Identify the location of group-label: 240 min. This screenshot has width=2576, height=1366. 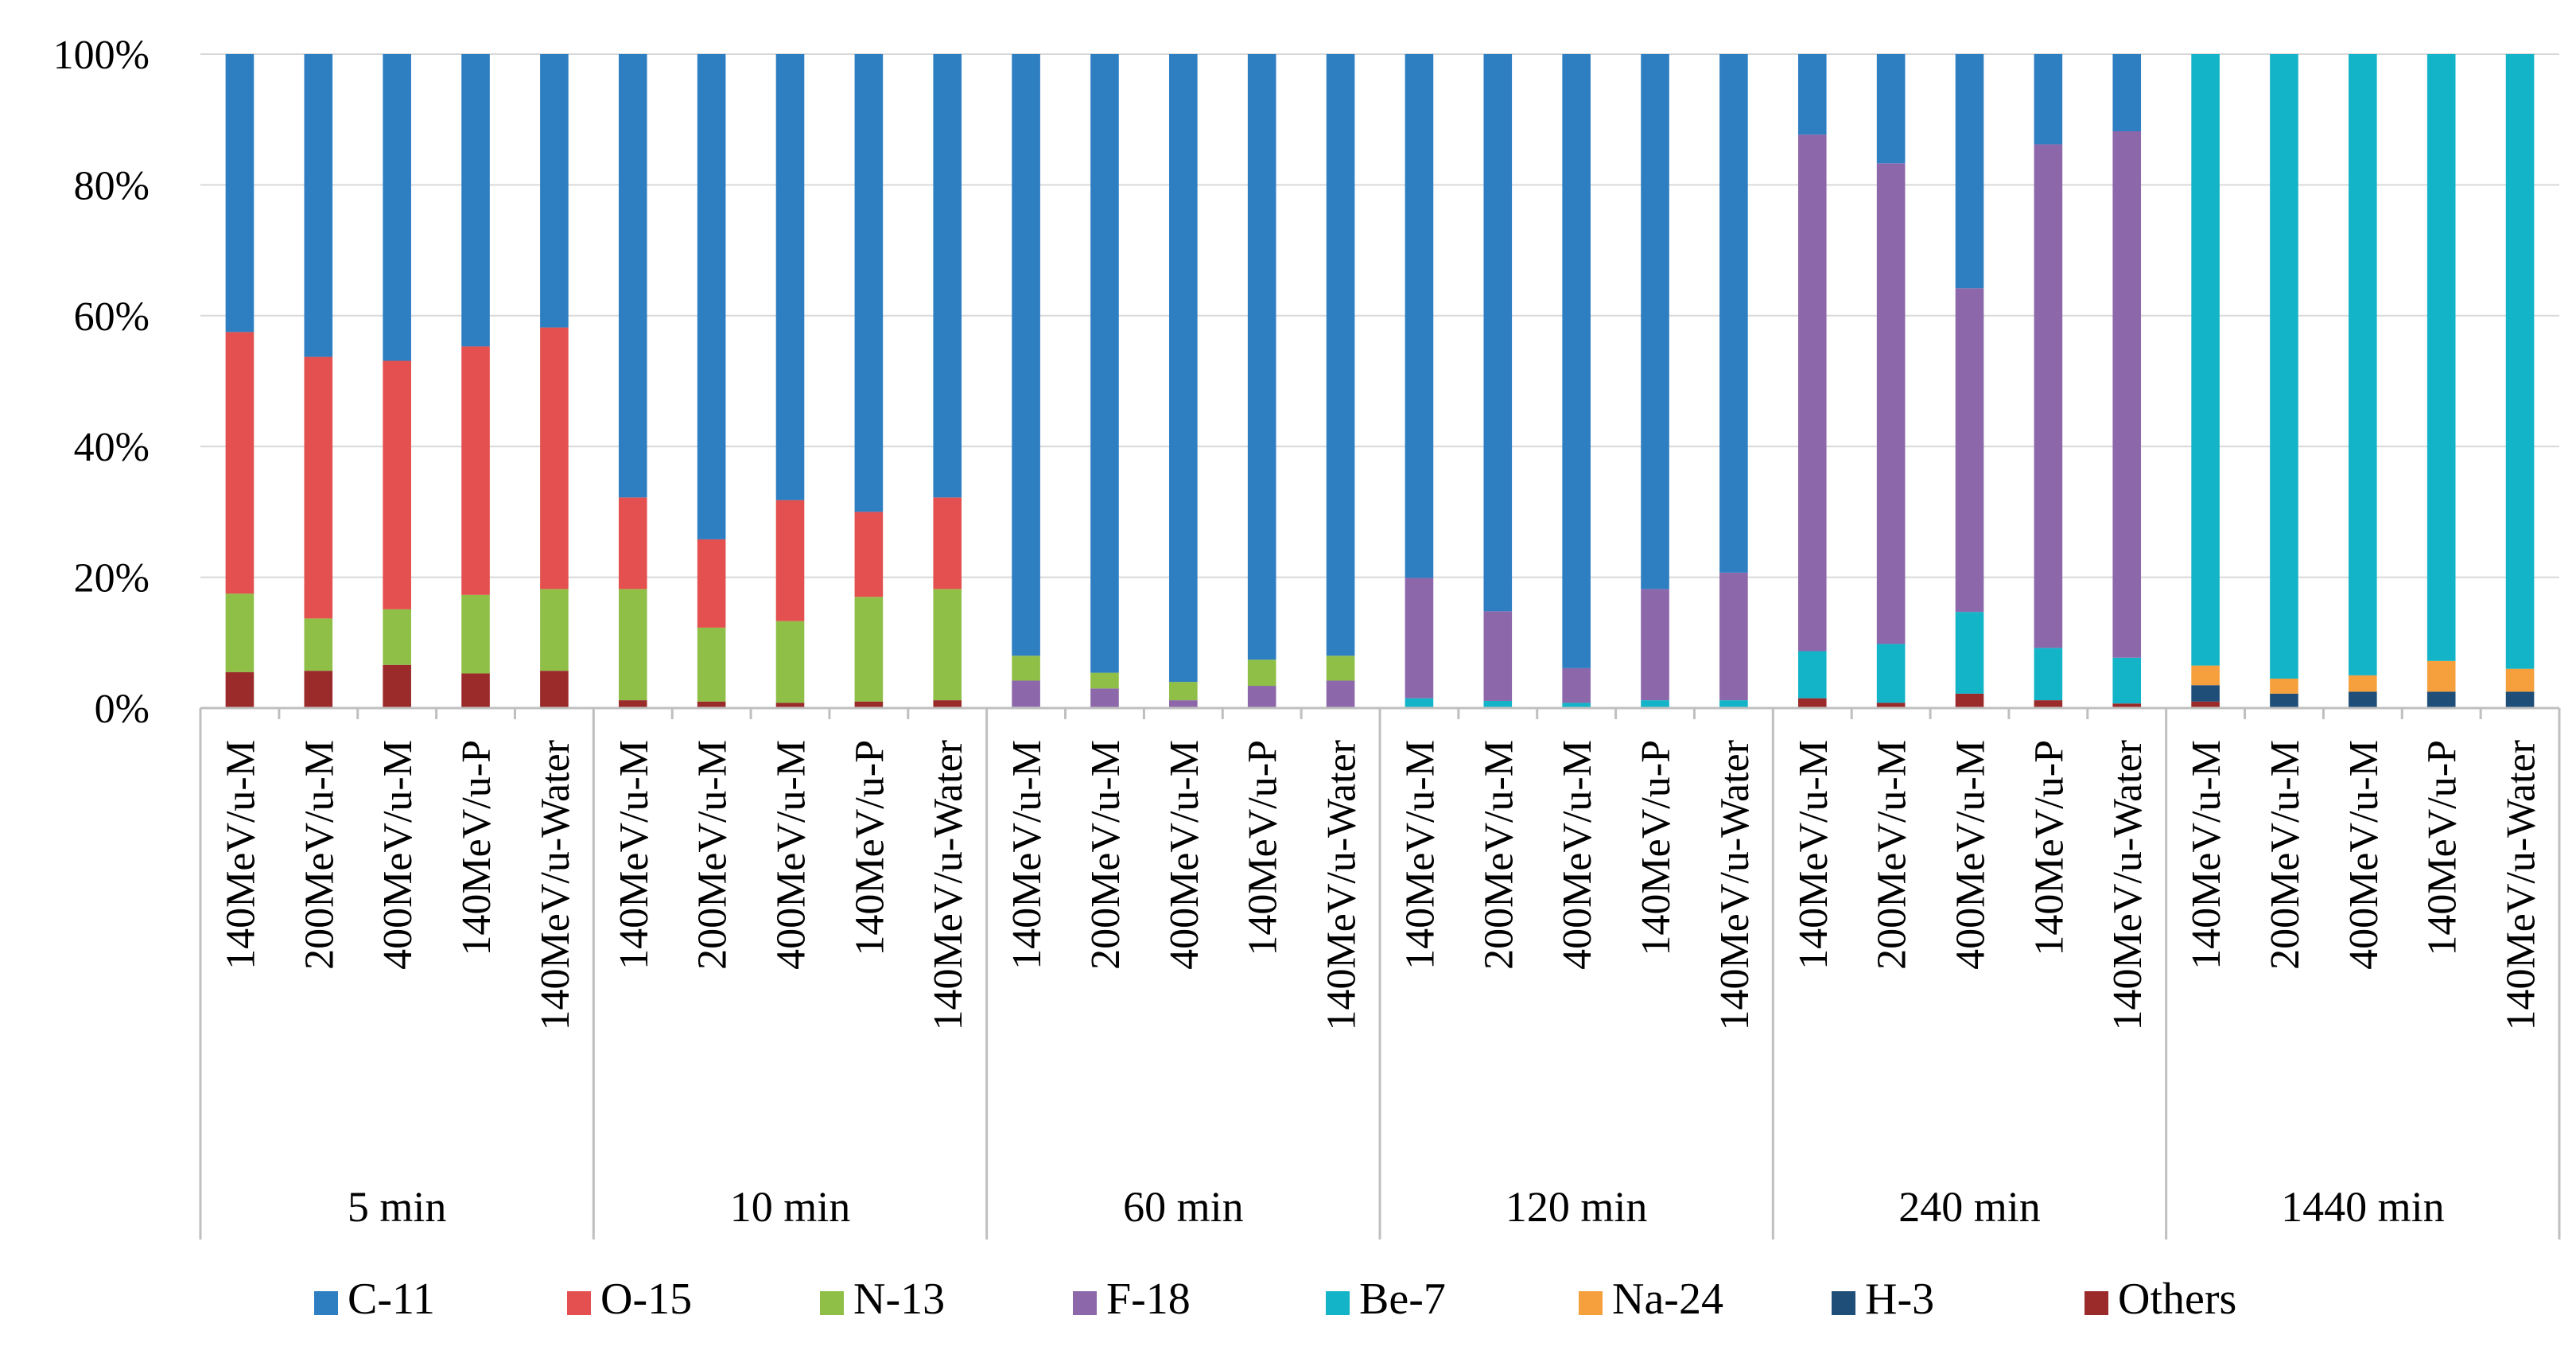
(1969, 1207).